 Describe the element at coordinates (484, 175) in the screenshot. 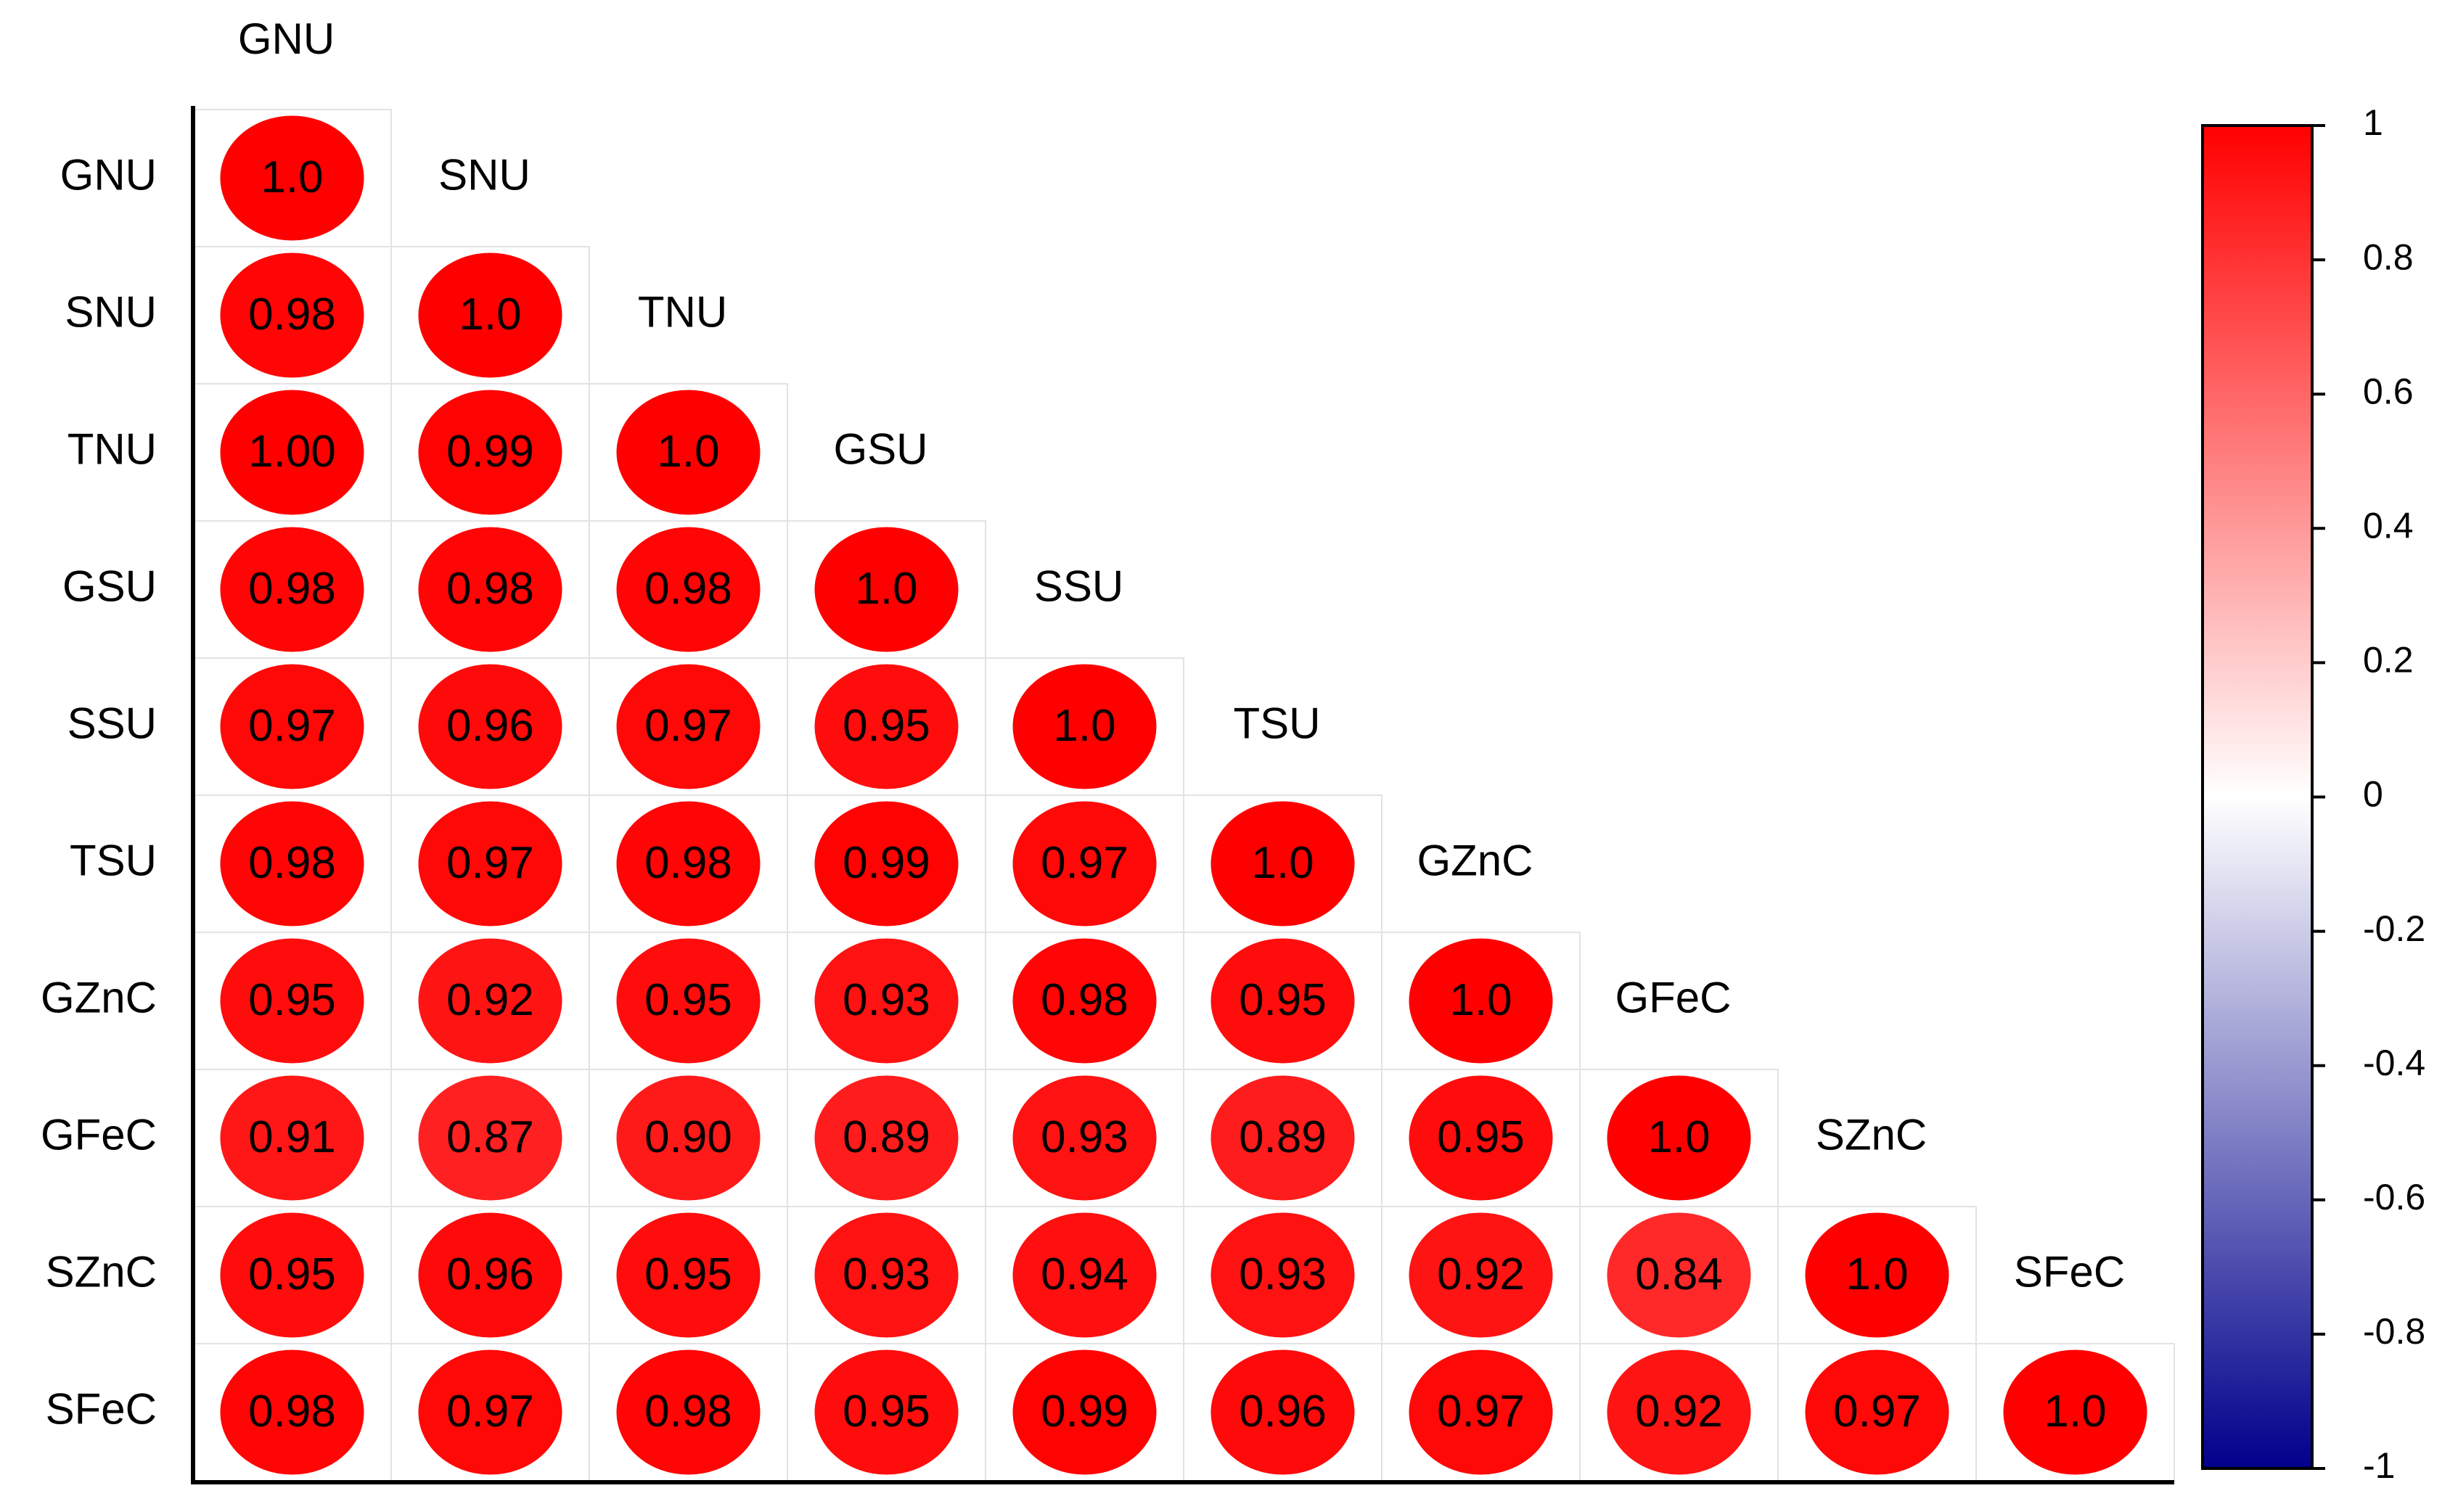

I see `column-label: SNU` at that location.